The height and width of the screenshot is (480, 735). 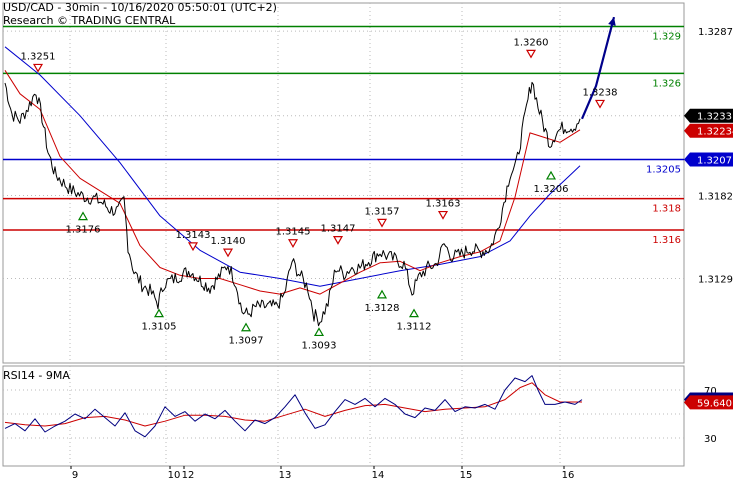 I want to click on swing-high-label: 1.3157, so click(x=382, y=211).